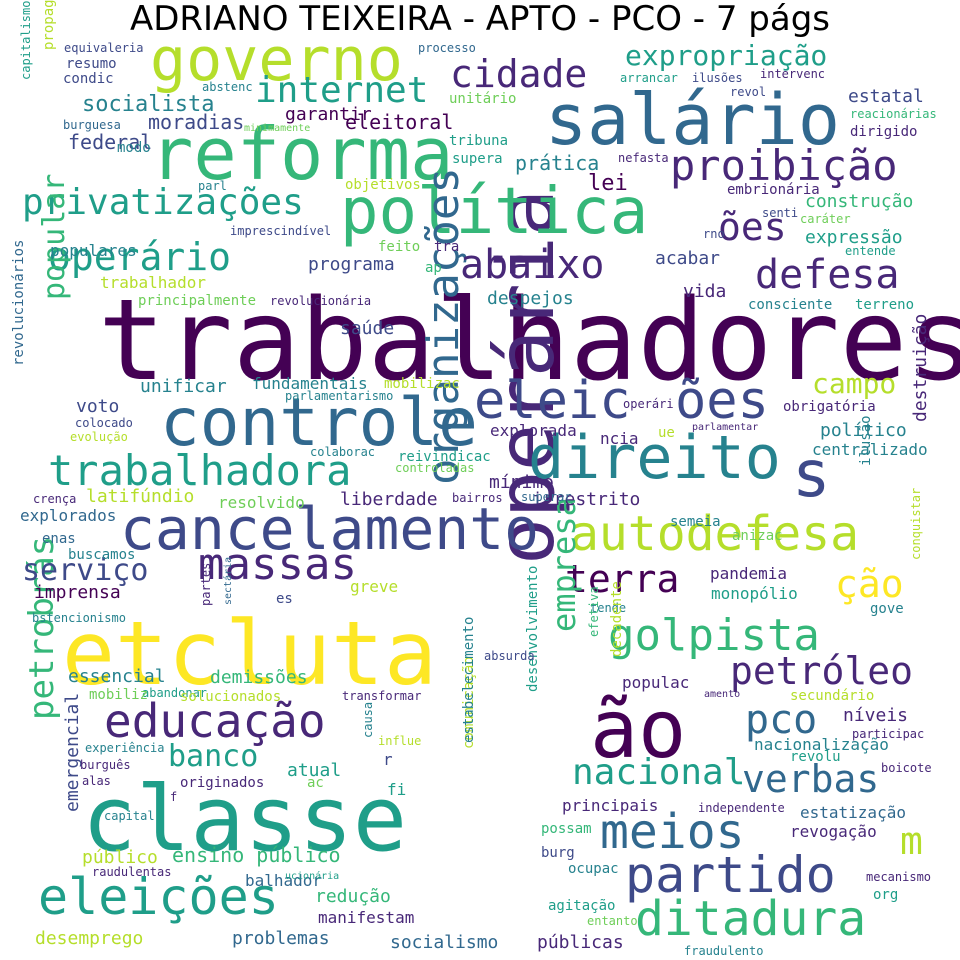 The width and height of the screenshot is (960, 960). What do you see at coordinates (339, 396) in the screenshot?
I see `cloud-word: parlamentarismo` at bounding box center [339, 396].